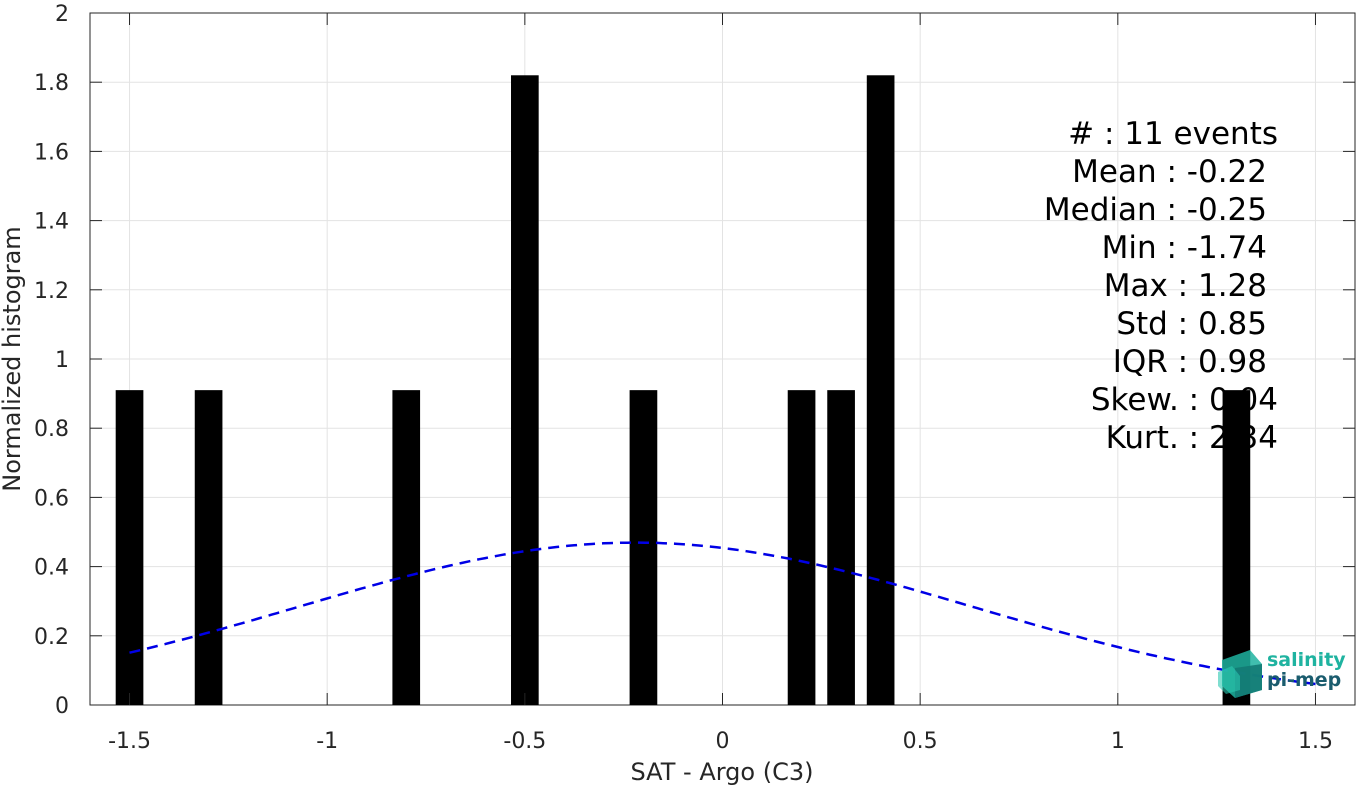 This screenshot has width=1367, height=787. What do you see at coordinates (1173, 134) in the screenshot?
I see `stat-count: # : 11 events` at bounding box center [1173, 134].